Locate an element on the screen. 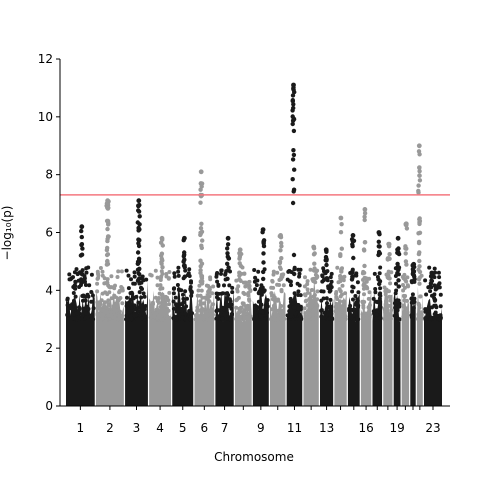 This screenshot has height=480, width=480. chromosome-16-points is located at coordinates (366, 306).